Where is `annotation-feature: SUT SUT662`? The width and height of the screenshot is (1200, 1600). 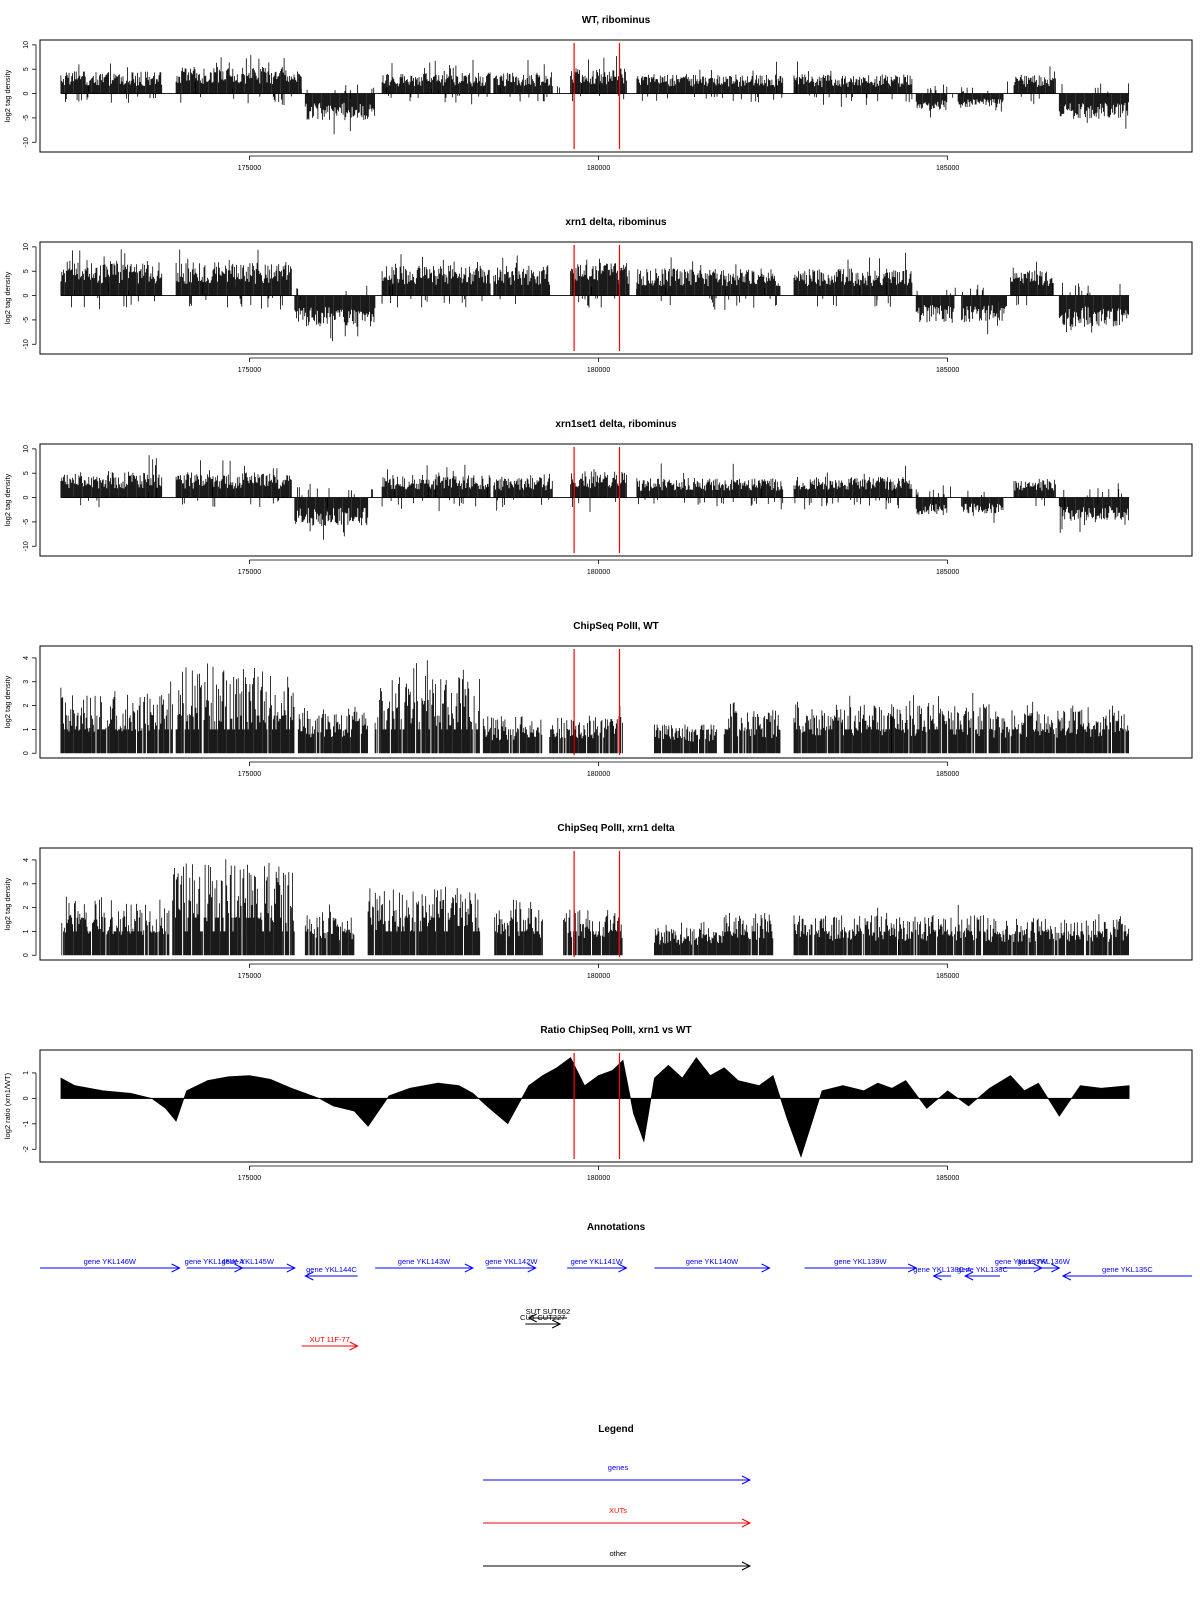 annotation-feature: SUT SUT662 is located at coordinates (548, 1315).